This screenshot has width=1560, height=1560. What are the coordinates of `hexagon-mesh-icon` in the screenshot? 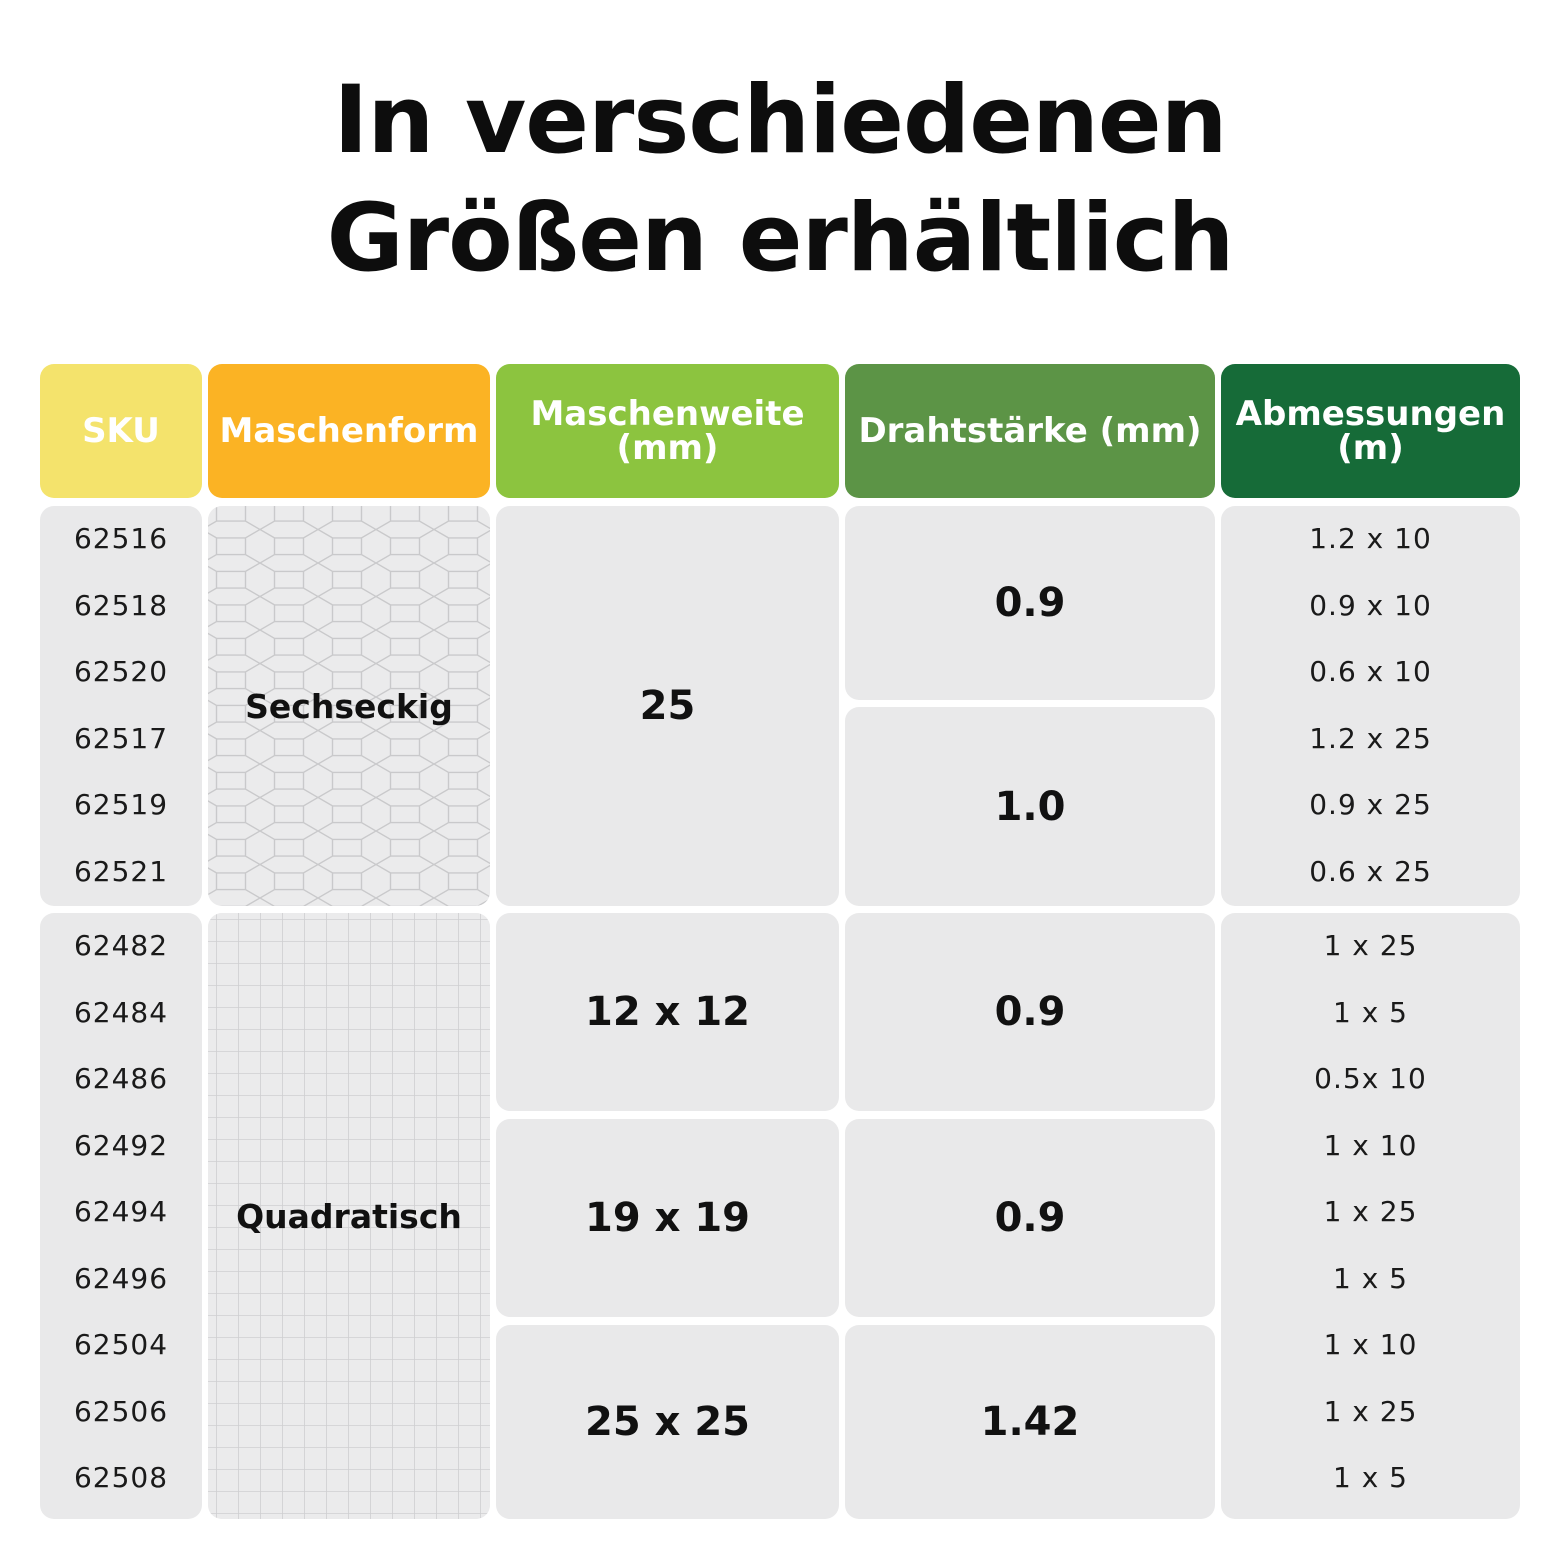 It's located at (349, 706).